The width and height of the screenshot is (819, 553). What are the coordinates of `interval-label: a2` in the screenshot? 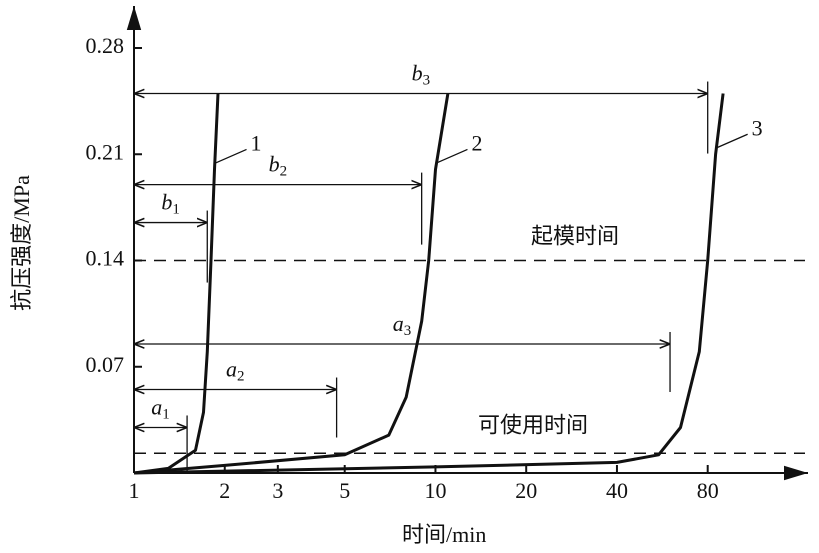 It's located at (235, 371).